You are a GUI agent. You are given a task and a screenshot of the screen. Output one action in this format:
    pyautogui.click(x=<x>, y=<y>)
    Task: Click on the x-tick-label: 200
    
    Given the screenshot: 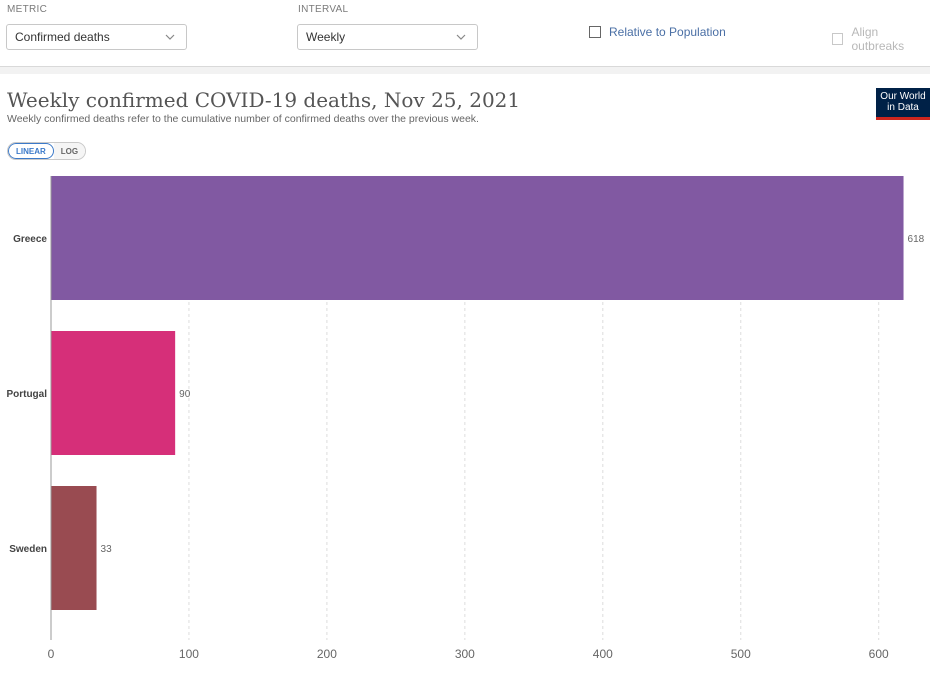 What is the action you would take?
    pyautogui.click(x=327, y=654)
    